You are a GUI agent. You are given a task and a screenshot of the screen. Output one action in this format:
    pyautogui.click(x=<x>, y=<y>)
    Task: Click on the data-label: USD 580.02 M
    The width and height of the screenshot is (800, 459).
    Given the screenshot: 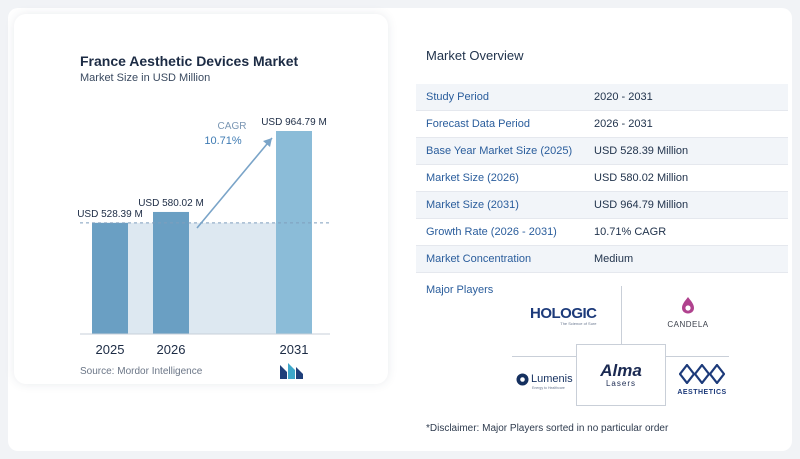 What is the action you would take?
    pyautogui.click(x=171, y=203)
    